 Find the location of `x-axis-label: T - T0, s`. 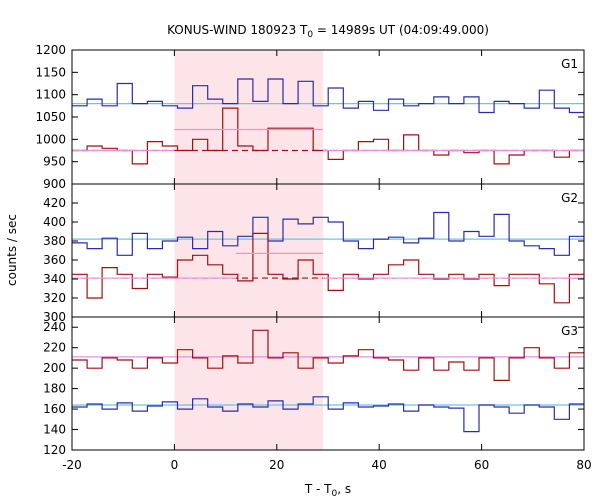

x-axis-label: T - T0, s is located at coordinates (327, 490).